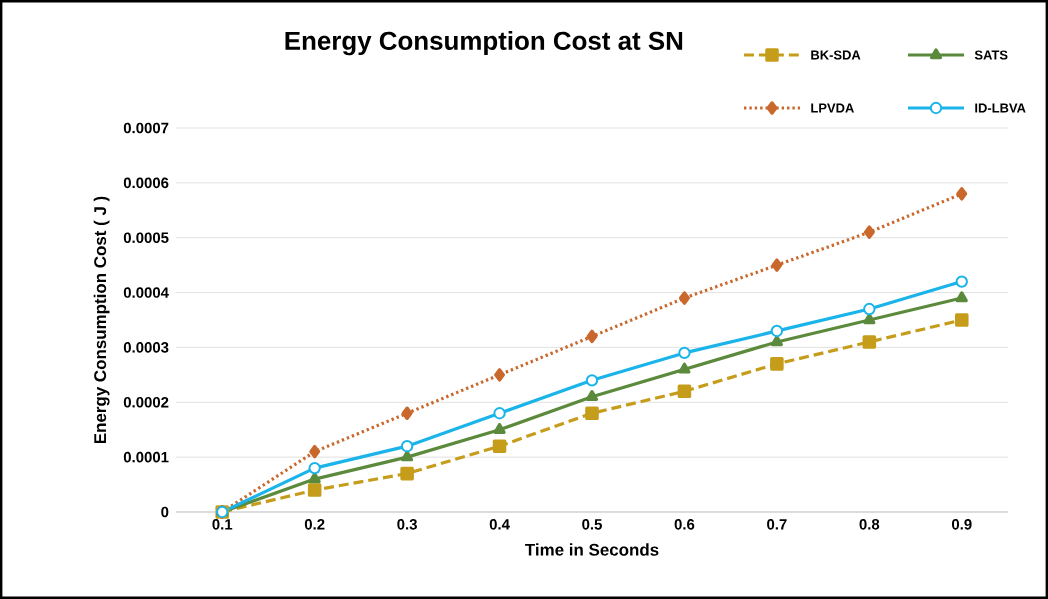  I want to click on x-tick-label: 0.2, so click(314, 524).